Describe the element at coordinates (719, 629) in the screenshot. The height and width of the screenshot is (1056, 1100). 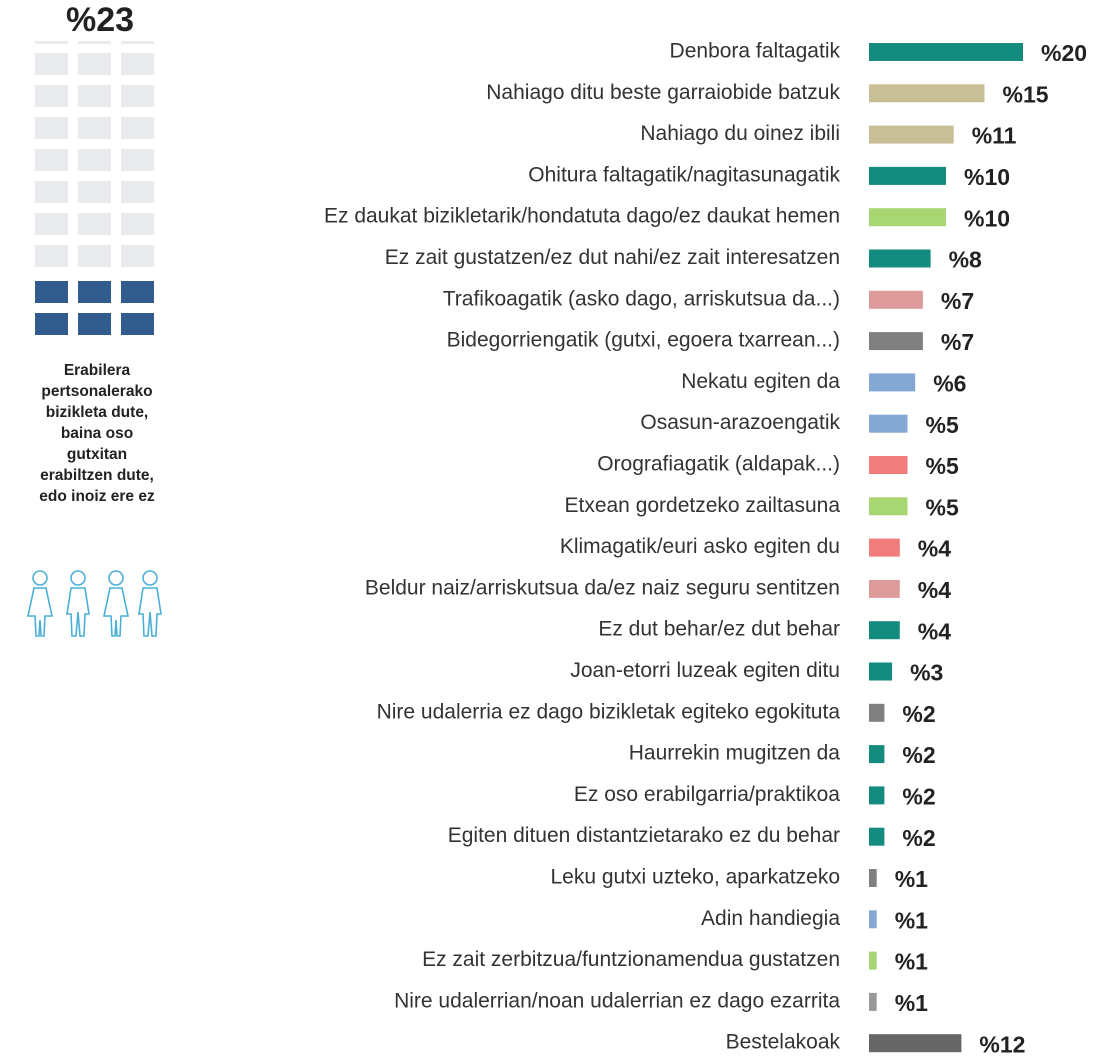
I see `category-label: Ez dut behar/ez dut behar` at that location.